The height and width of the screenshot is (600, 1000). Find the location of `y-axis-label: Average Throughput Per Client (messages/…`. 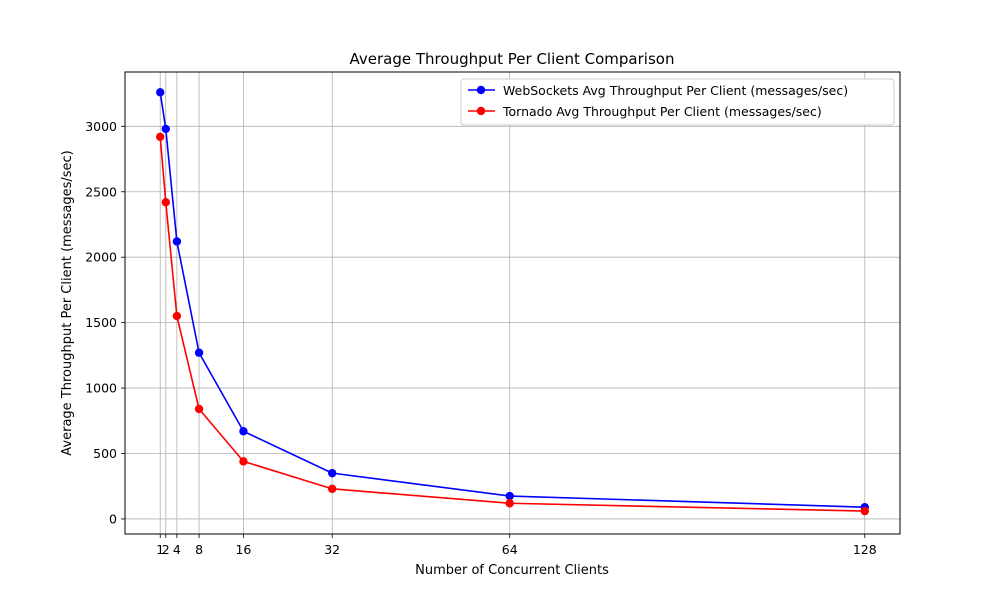

y-axis-label: Average Throughput Per Client (messages/… is located at coordinates (67, 302).